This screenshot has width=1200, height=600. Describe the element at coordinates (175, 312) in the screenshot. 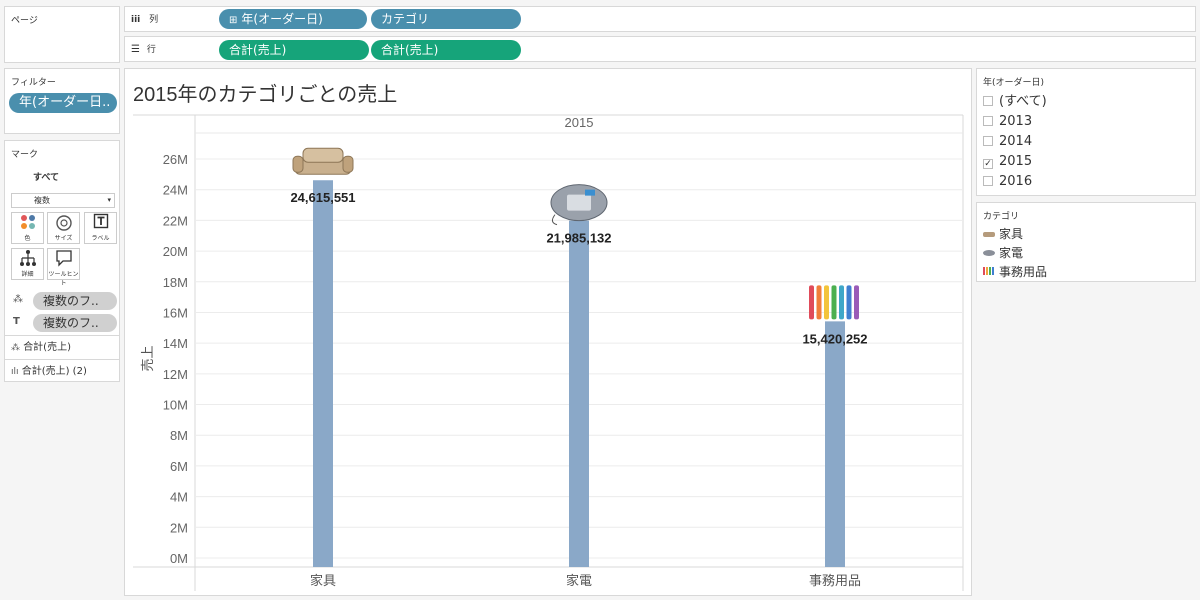

I see `y-tick-label: 16M` at that location.